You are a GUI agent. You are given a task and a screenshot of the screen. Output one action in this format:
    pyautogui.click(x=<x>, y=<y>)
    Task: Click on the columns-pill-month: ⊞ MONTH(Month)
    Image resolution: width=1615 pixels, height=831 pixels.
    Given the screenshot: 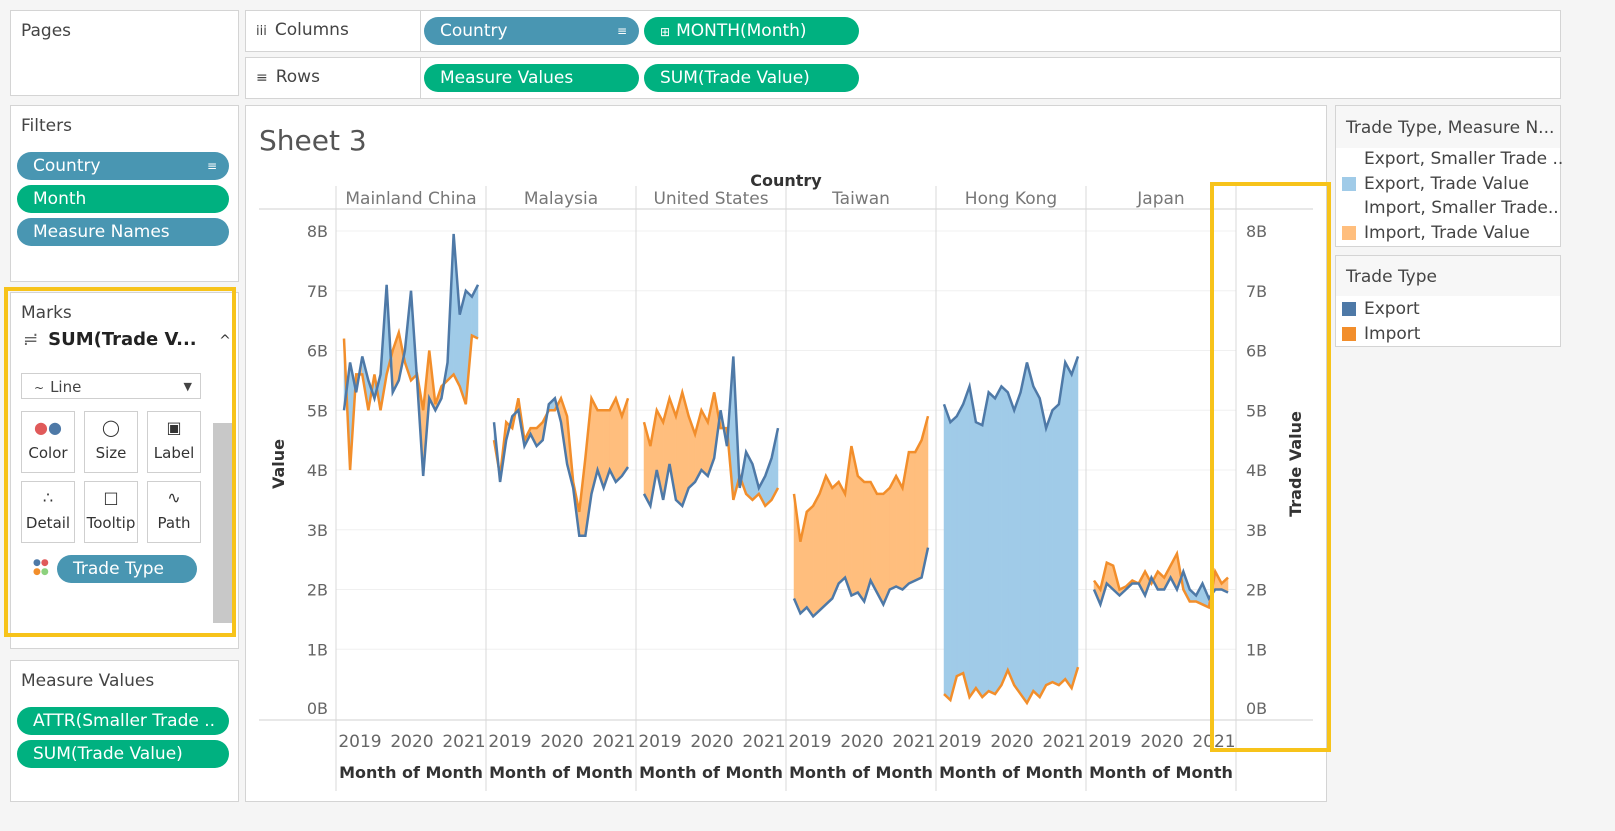 What is the action you would take?
    pyautogui.click(x=751, y=31)
    